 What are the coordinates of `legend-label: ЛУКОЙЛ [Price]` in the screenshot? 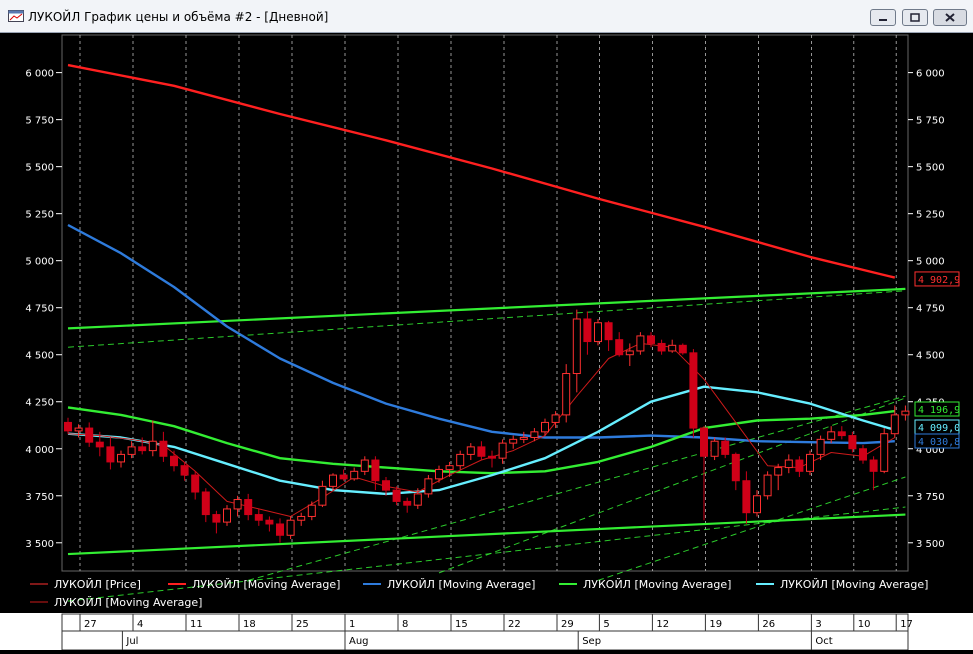 It's located at (97, 584).